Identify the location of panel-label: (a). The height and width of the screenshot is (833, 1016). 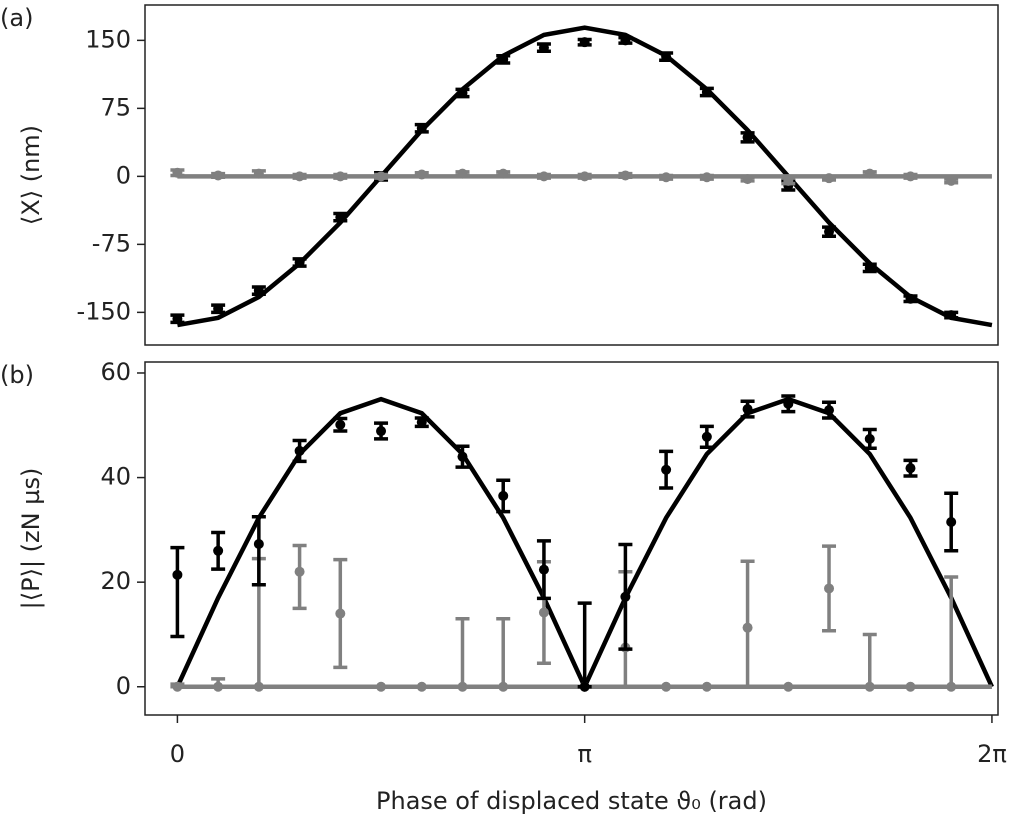
(16, 18).